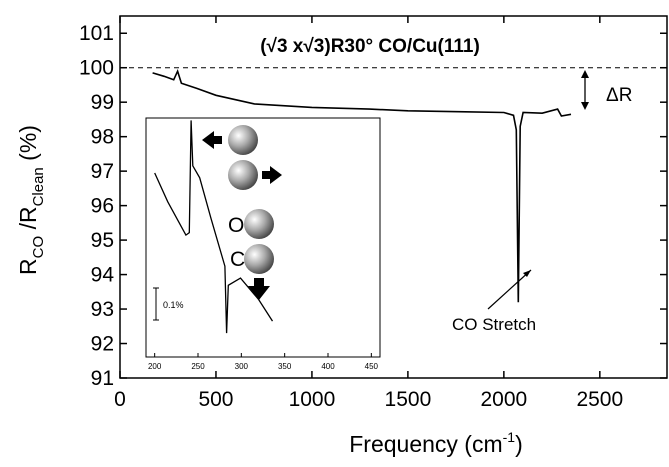  What do you see at coordinates (102, 240) in the screenshot?
I see `y-tick-label: 95` at bounding box center [102, 240].